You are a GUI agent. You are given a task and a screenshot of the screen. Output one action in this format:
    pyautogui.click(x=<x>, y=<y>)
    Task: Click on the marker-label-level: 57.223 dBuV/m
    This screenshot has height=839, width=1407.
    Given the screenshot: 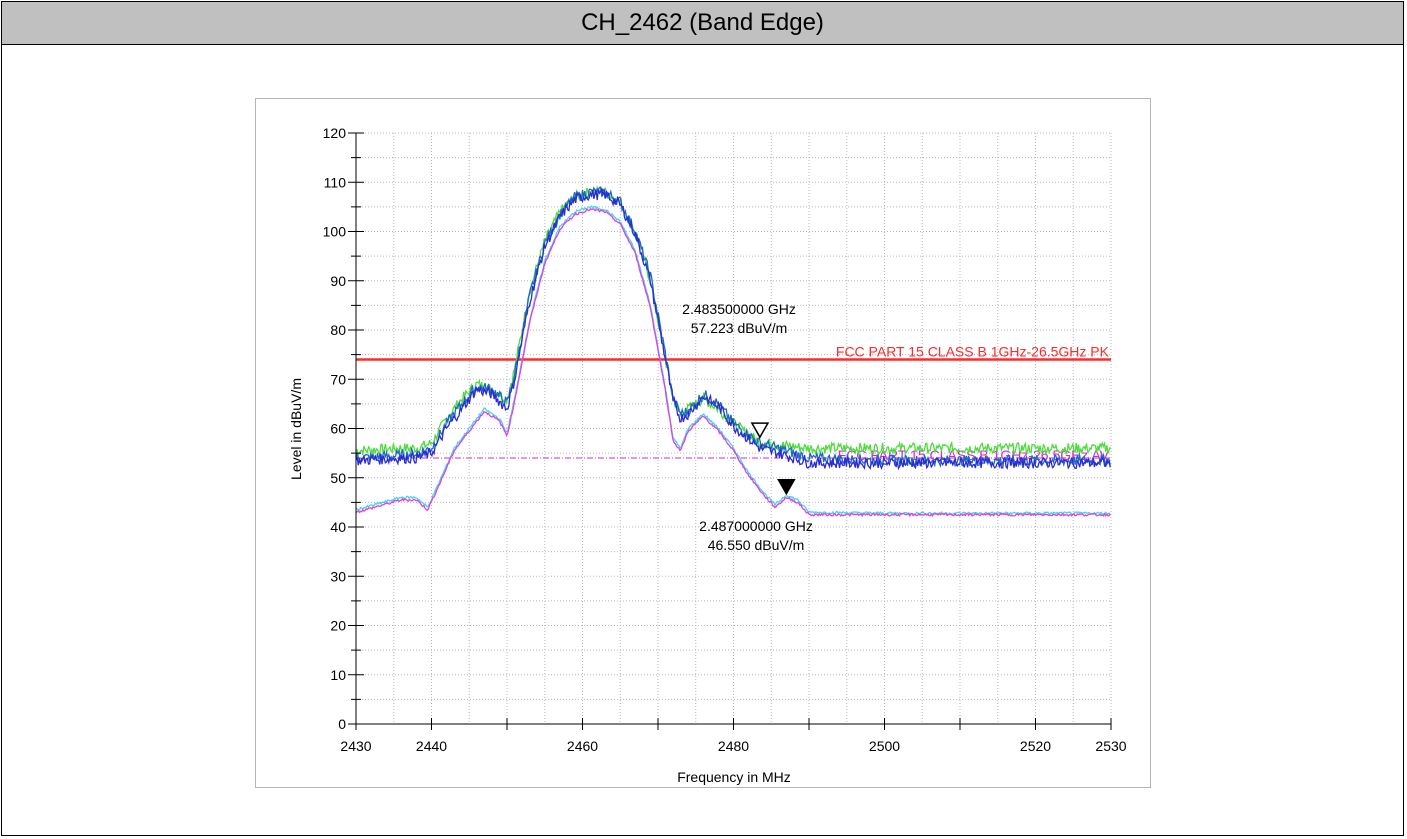 What is the action you would take?
    pyautogui.click(x=739, y=328)
    